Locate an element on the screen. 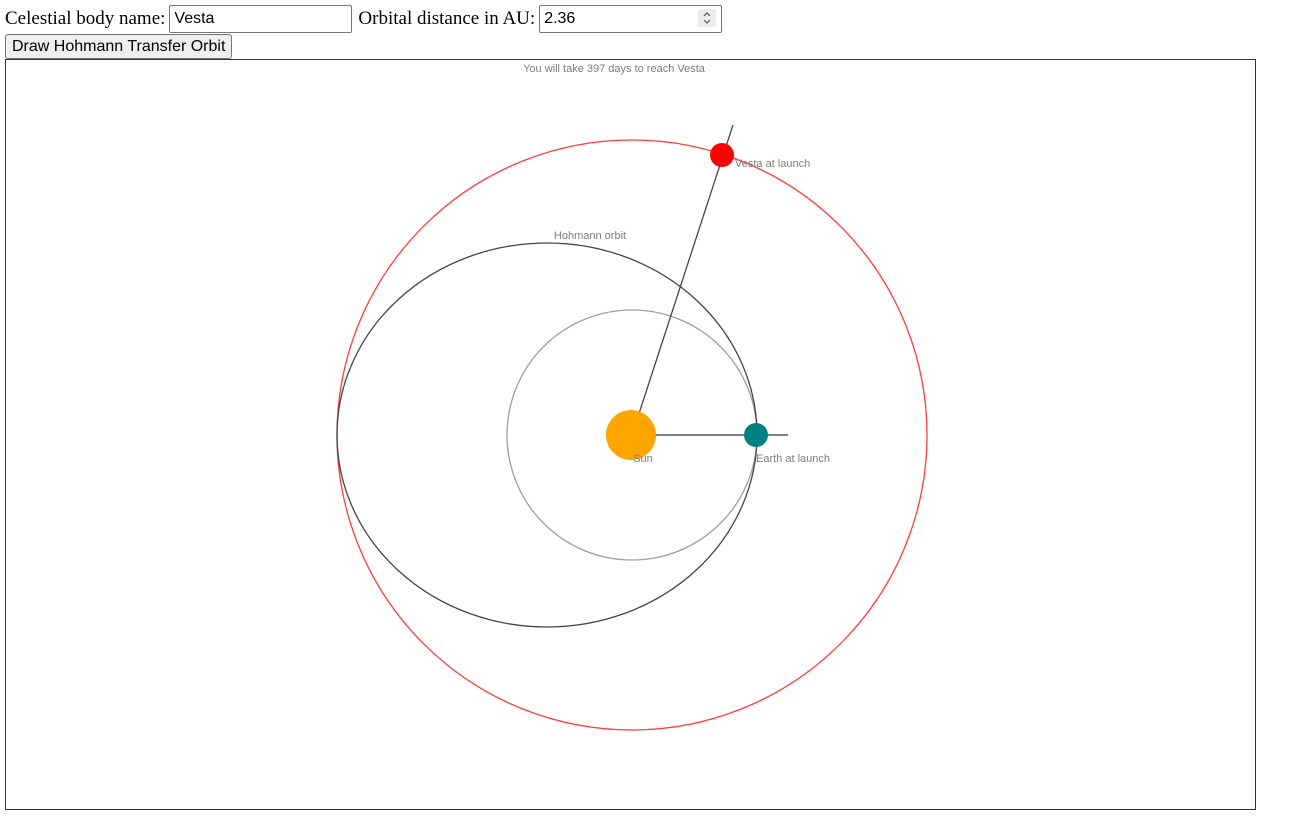 The height and width of the screenshot is (820, 1291). celestial-body-name-label: Celestial body name: is located at coordinates (85, 18).